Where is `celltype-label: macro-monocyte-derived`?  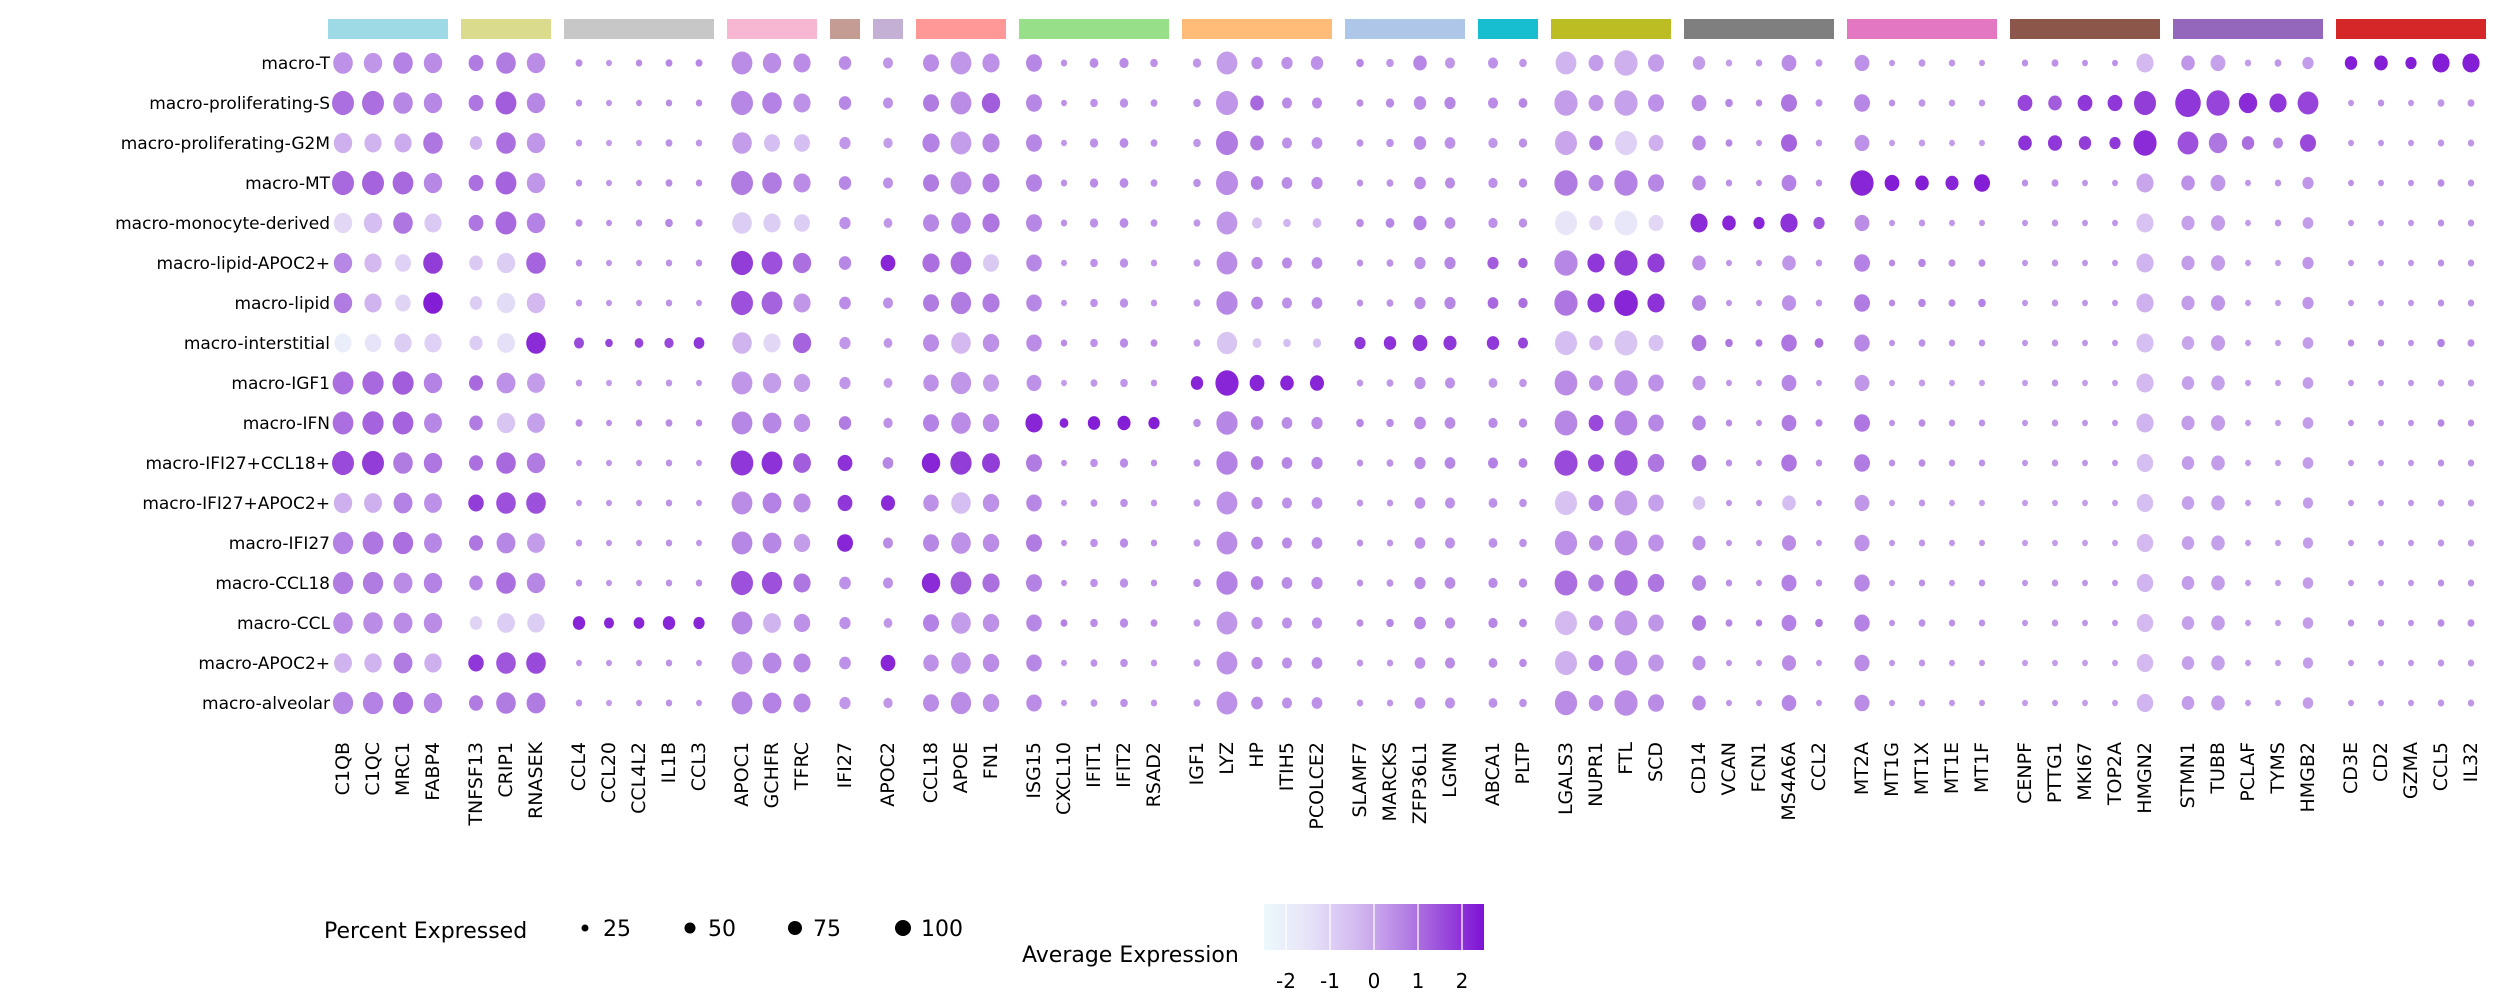
celltype-label: macro-monocyte-derived is located at coordinates (222, 224).